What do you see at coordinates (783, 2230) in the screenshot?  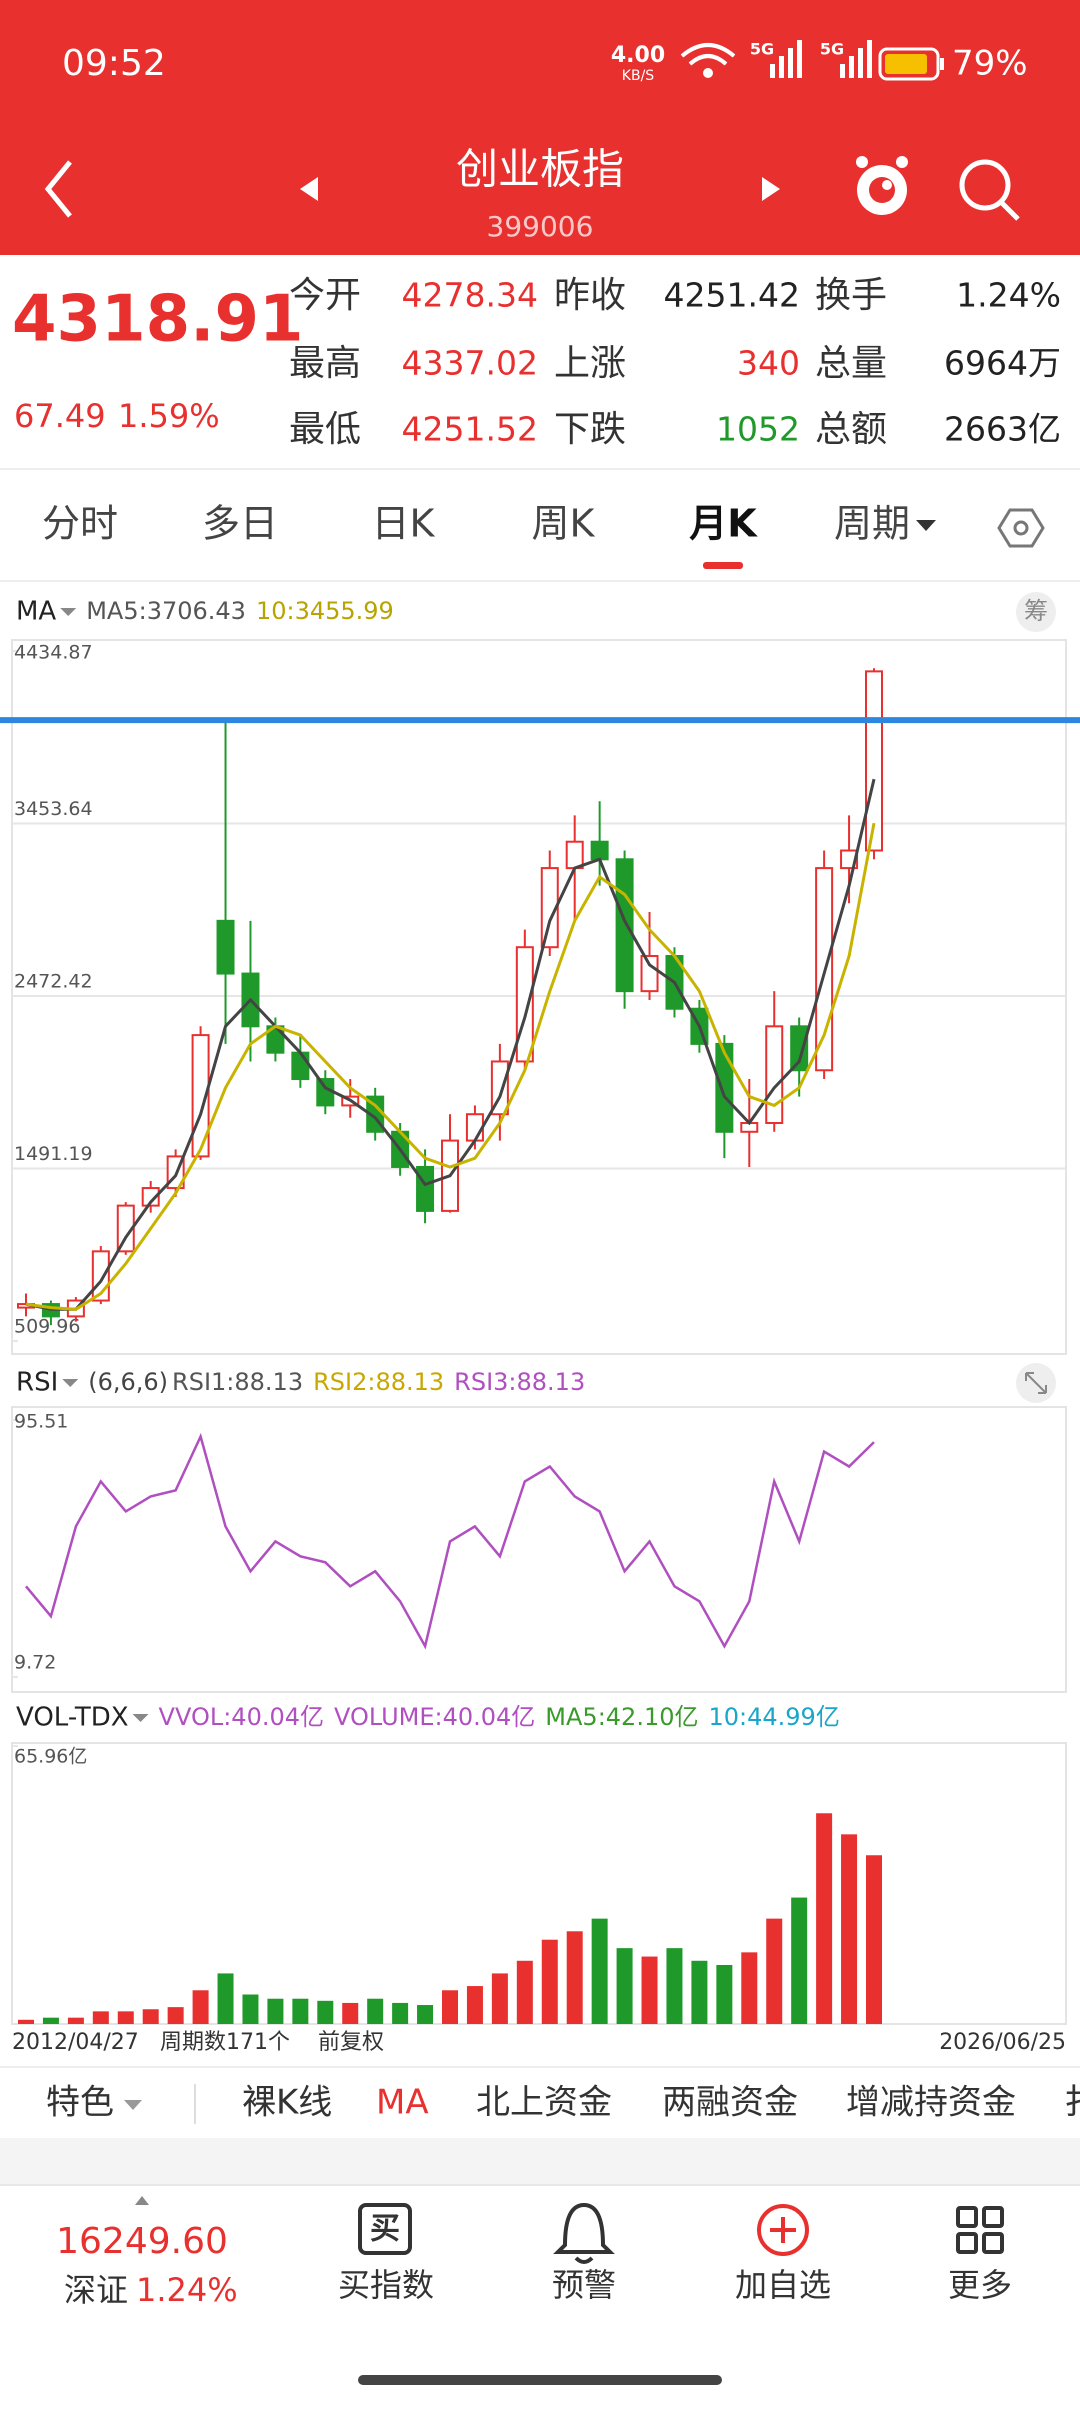 I see `add-icon` at bounding box center [783, 2230].